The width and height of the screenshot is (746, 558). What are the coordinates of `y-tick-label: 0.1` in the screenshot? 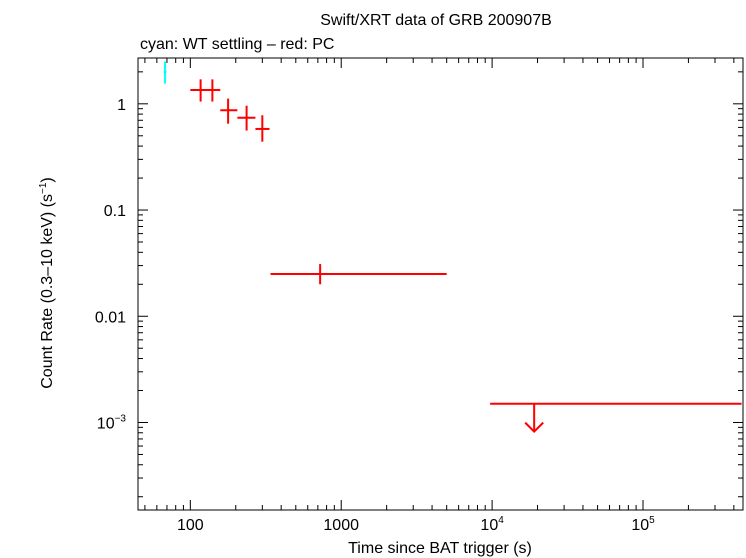 It's located at (115, 211).